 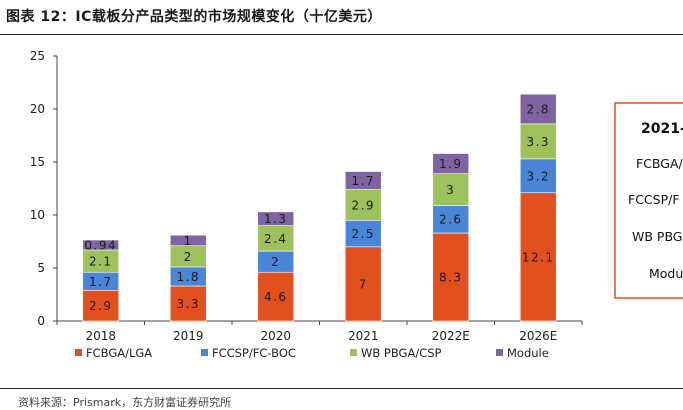 What do you see at coordinates (666, 273) in the screenshot?
I see `side-callout-line: Modu` at bounding box center [666, 273].